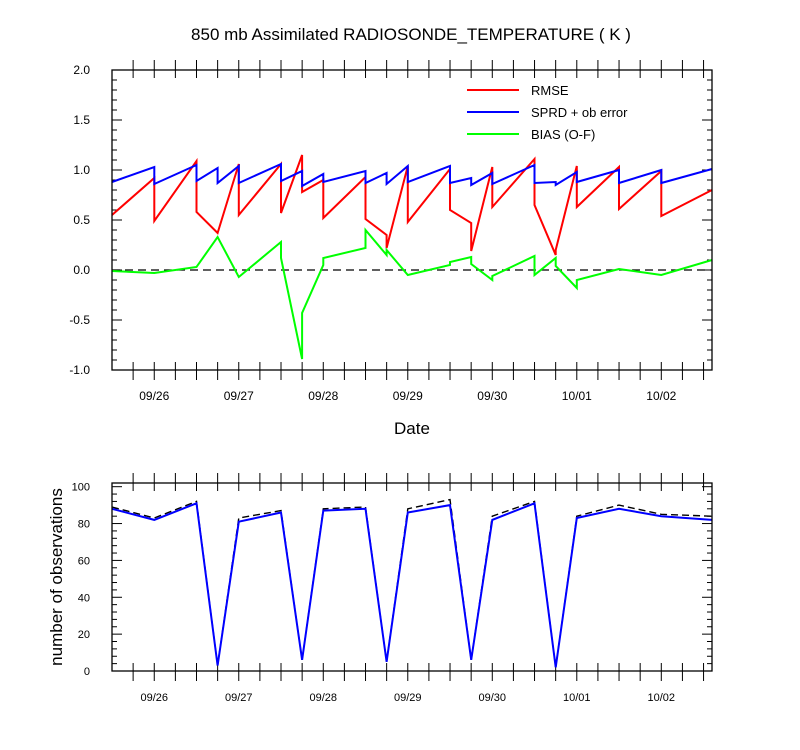 The width and height of the screenshot is (800, 750). Describe the element at coordinates (84, 561) in the screenshot. I see `y-tick-label: 60` at that location.